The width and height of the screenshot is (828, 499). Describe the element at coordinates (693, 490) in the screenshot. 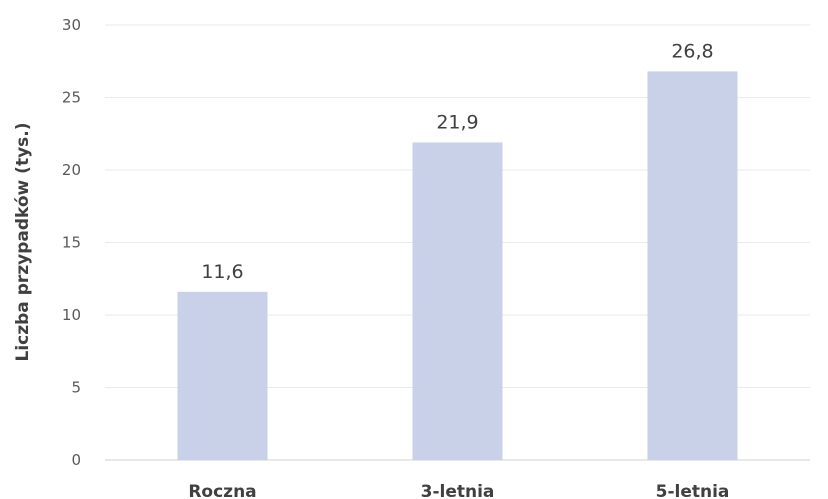

I see `x-category-label: 5-letnia` at that location.